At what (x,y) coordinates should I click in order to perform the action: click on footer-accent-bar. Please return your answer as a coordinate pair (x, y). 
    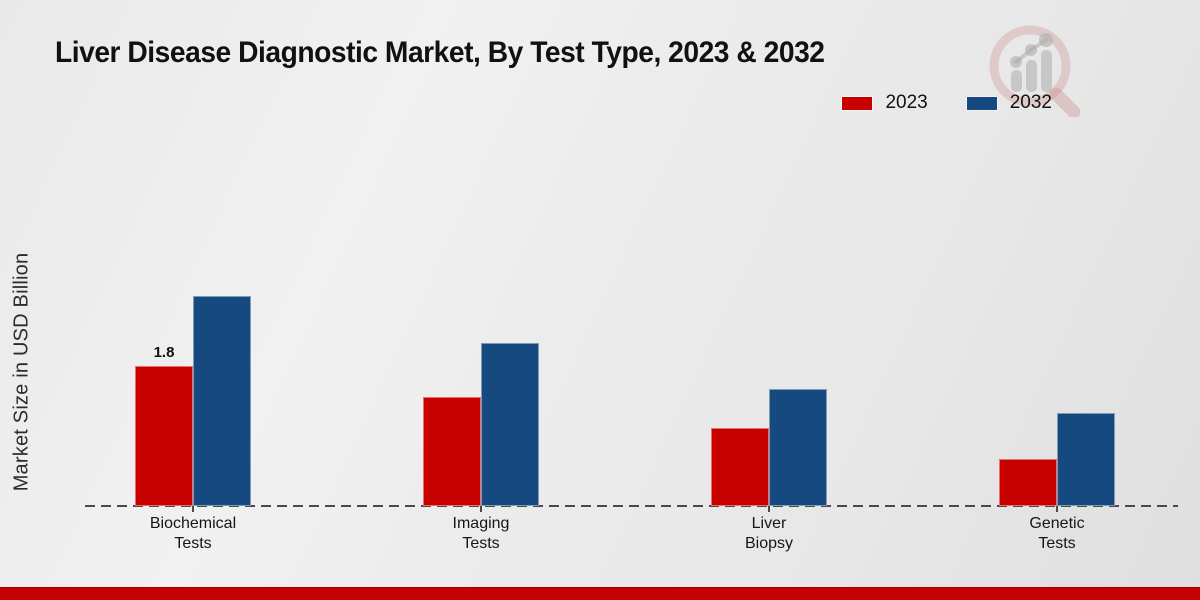
    Looking at the image, I should click on (600, 593).